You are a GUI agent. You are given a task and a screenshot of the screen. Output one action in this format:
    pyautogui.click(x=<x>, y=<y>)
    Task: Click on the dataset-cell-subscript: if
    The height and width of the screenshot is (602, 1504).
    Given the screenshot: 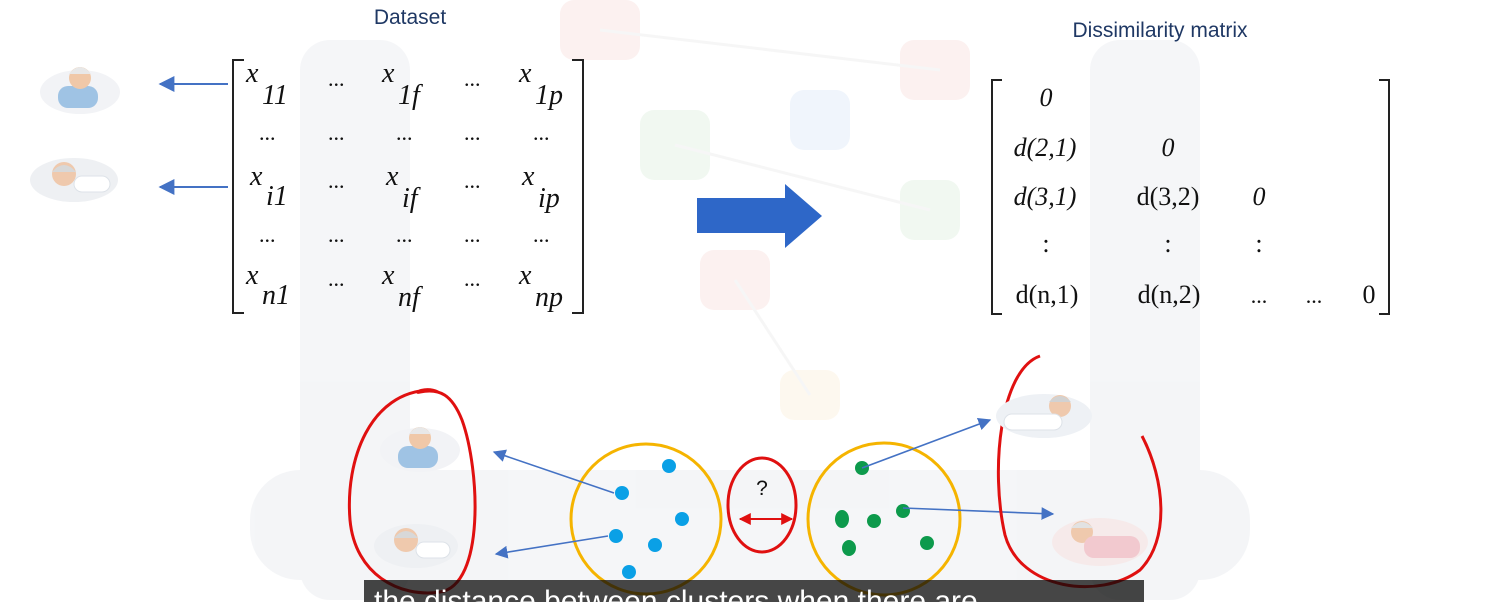 What is the action you would take?
    pyautogui.click(x=411, y=198)
    